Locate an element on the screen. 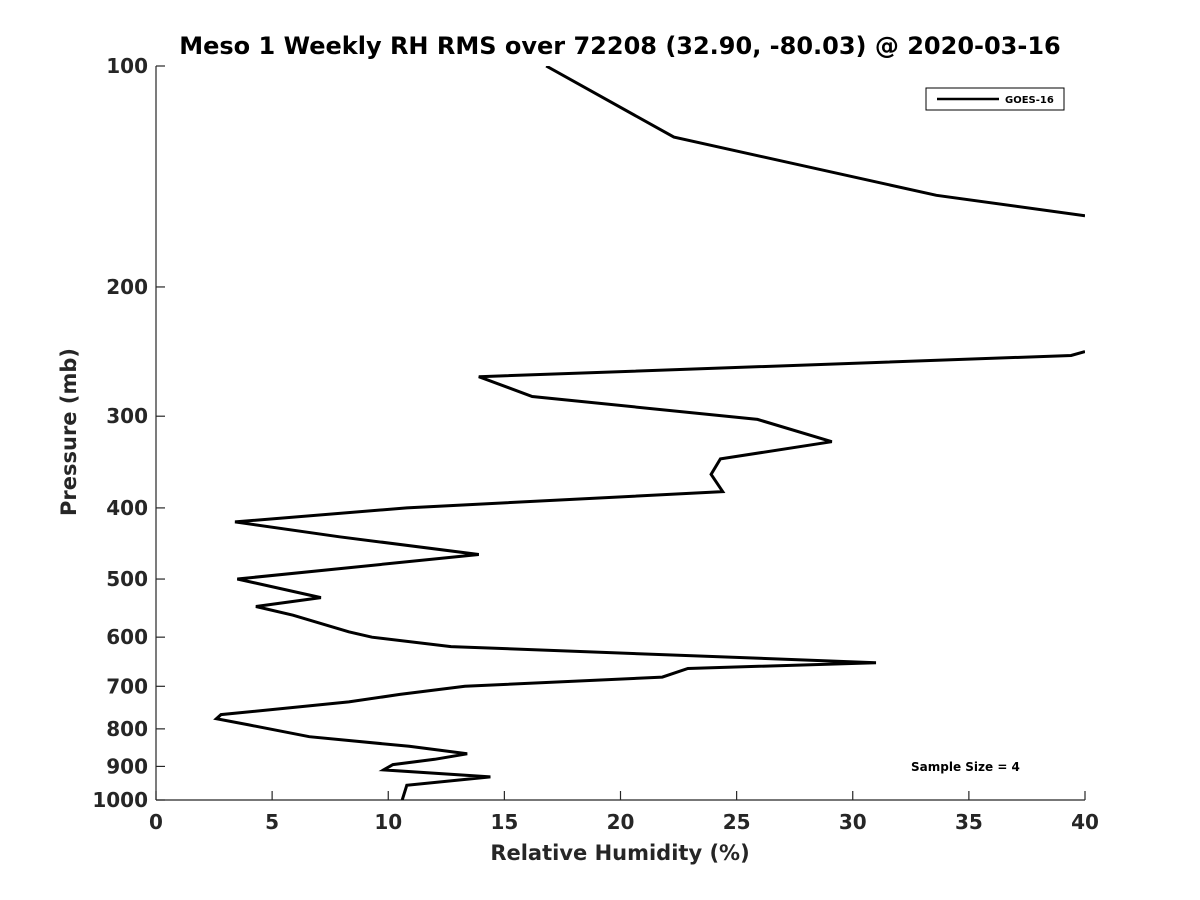 The width and height of the screenshot is (1200, 900). legend: GOES-16 is located at coordinates (995, 99).